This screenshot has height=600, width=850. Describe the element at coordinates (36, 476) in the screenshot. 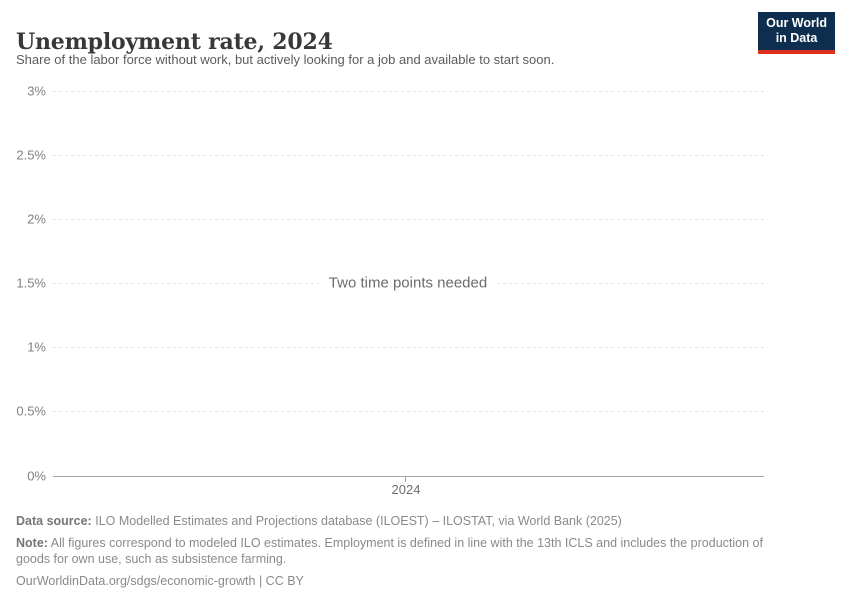

I see `y-tick-label: 0%` at that location.